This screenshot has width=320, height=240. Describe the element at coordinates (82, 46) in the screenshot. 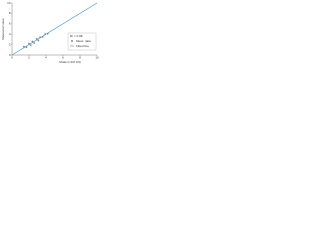

I see `legend-label: Fitted line` at that location.